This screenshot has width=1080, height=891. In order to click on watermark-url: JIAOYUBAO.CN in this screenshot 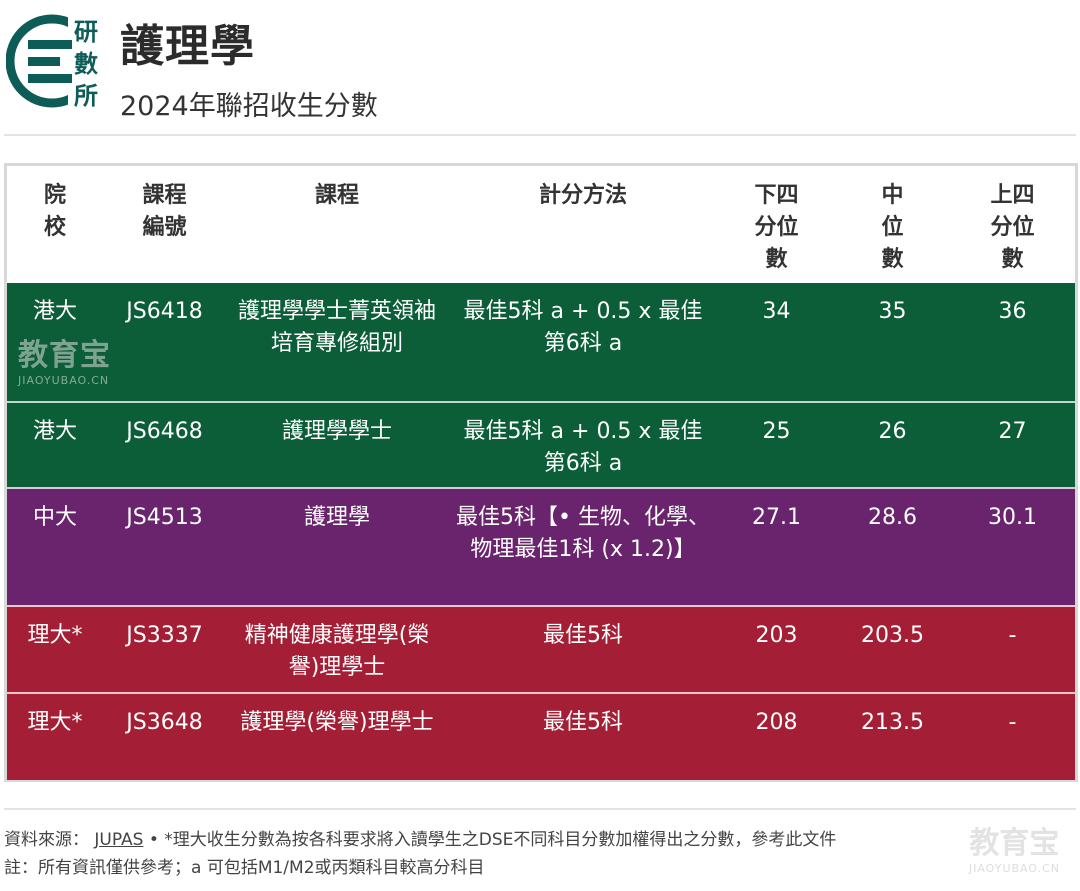, I will do `click(64, 380)`.